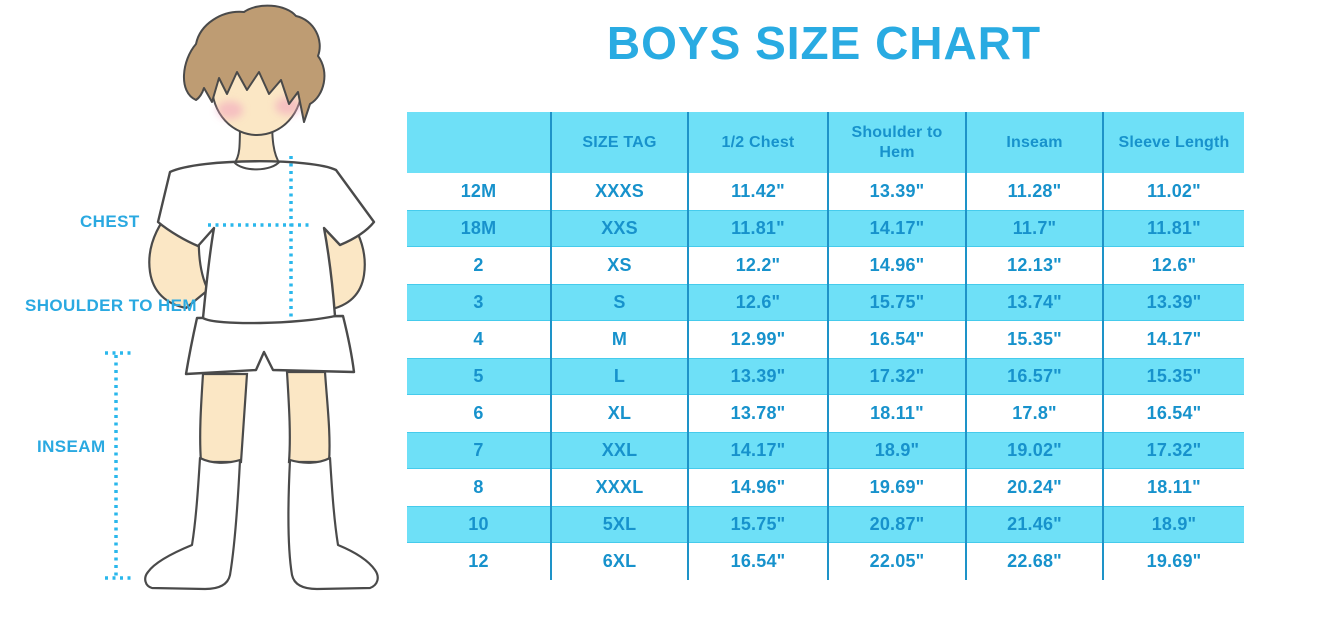  I want to click on table-cell: XXL, so click(619, 450).